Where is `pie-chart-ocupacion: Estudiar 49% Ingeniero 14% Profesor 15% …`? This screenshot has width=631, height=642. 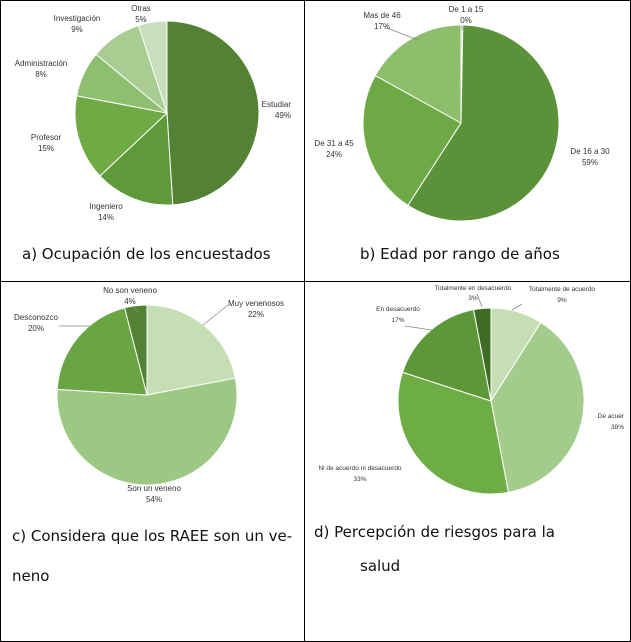
pie-chart-ocupacion: Estudiar 49% Ingeniero 14% Profesor 15% … is located at coordinates (153, 113).